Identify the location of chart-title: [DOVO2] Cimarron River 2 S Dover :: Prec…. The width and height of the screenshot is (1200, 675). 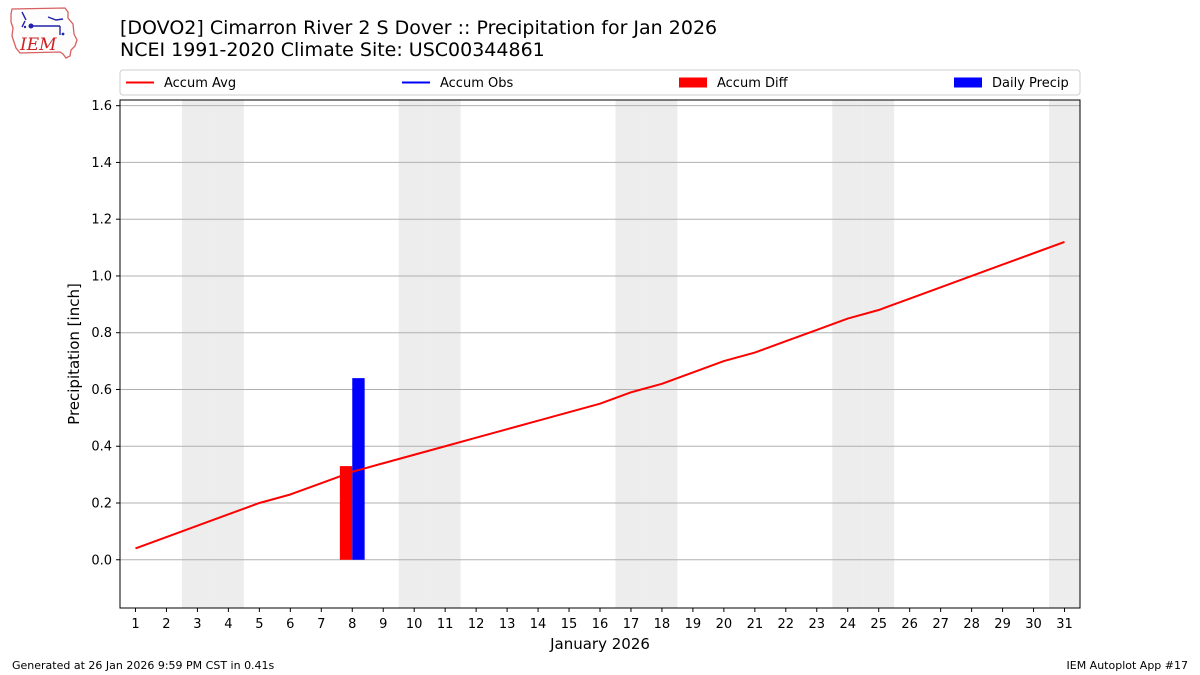
(418, 39).